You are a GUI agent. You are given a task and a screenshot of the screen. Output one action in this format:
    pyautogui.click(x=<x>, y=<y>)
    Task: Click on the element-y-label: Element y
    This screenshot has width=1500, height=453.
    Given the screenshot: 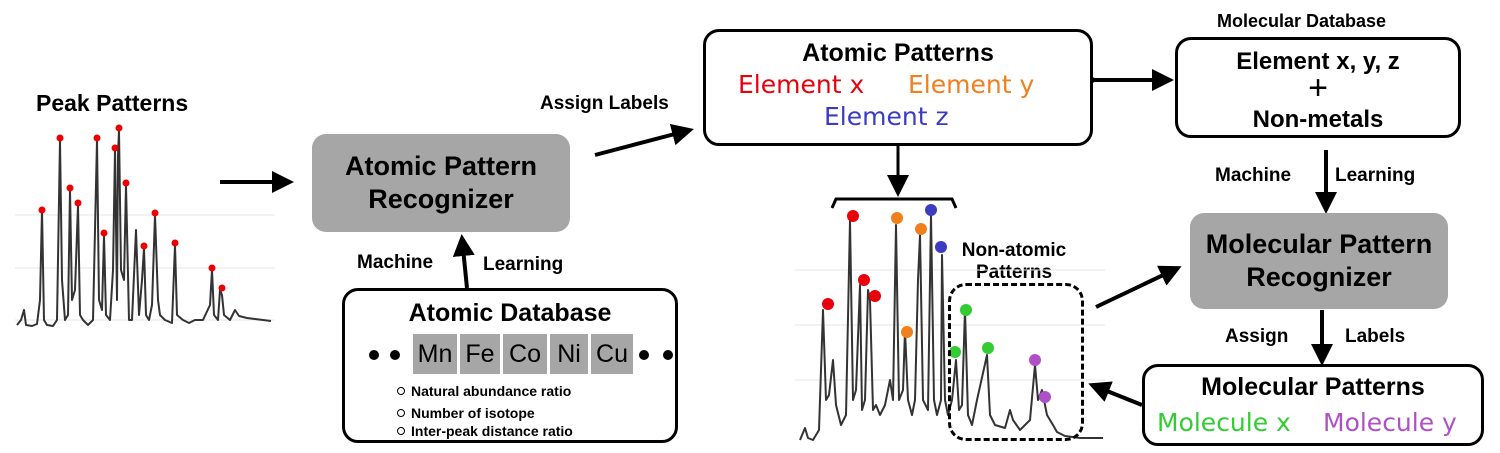 What is the action you would take?
    pyautogui.click(x=971, y=84)
    